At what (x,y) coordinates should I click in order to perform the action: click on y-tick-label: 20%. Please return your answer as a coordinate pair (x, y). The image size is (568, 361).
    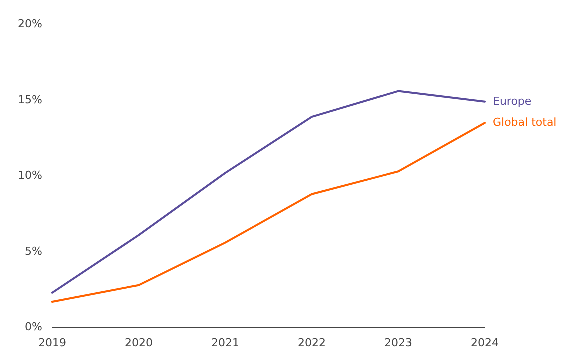
    Looking at the image, I should click on (30, 23).